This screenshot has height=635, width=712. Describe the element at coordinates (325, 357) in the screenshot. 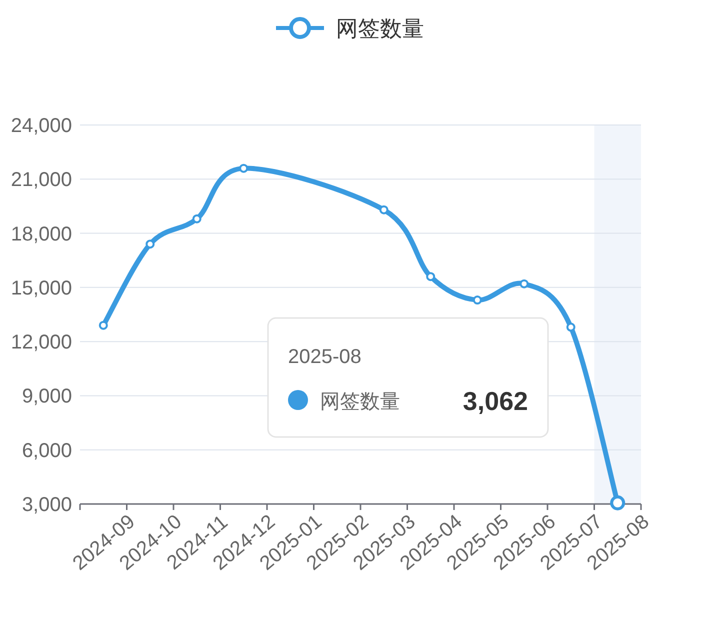

I see `annotation: 2025-08` at that location.